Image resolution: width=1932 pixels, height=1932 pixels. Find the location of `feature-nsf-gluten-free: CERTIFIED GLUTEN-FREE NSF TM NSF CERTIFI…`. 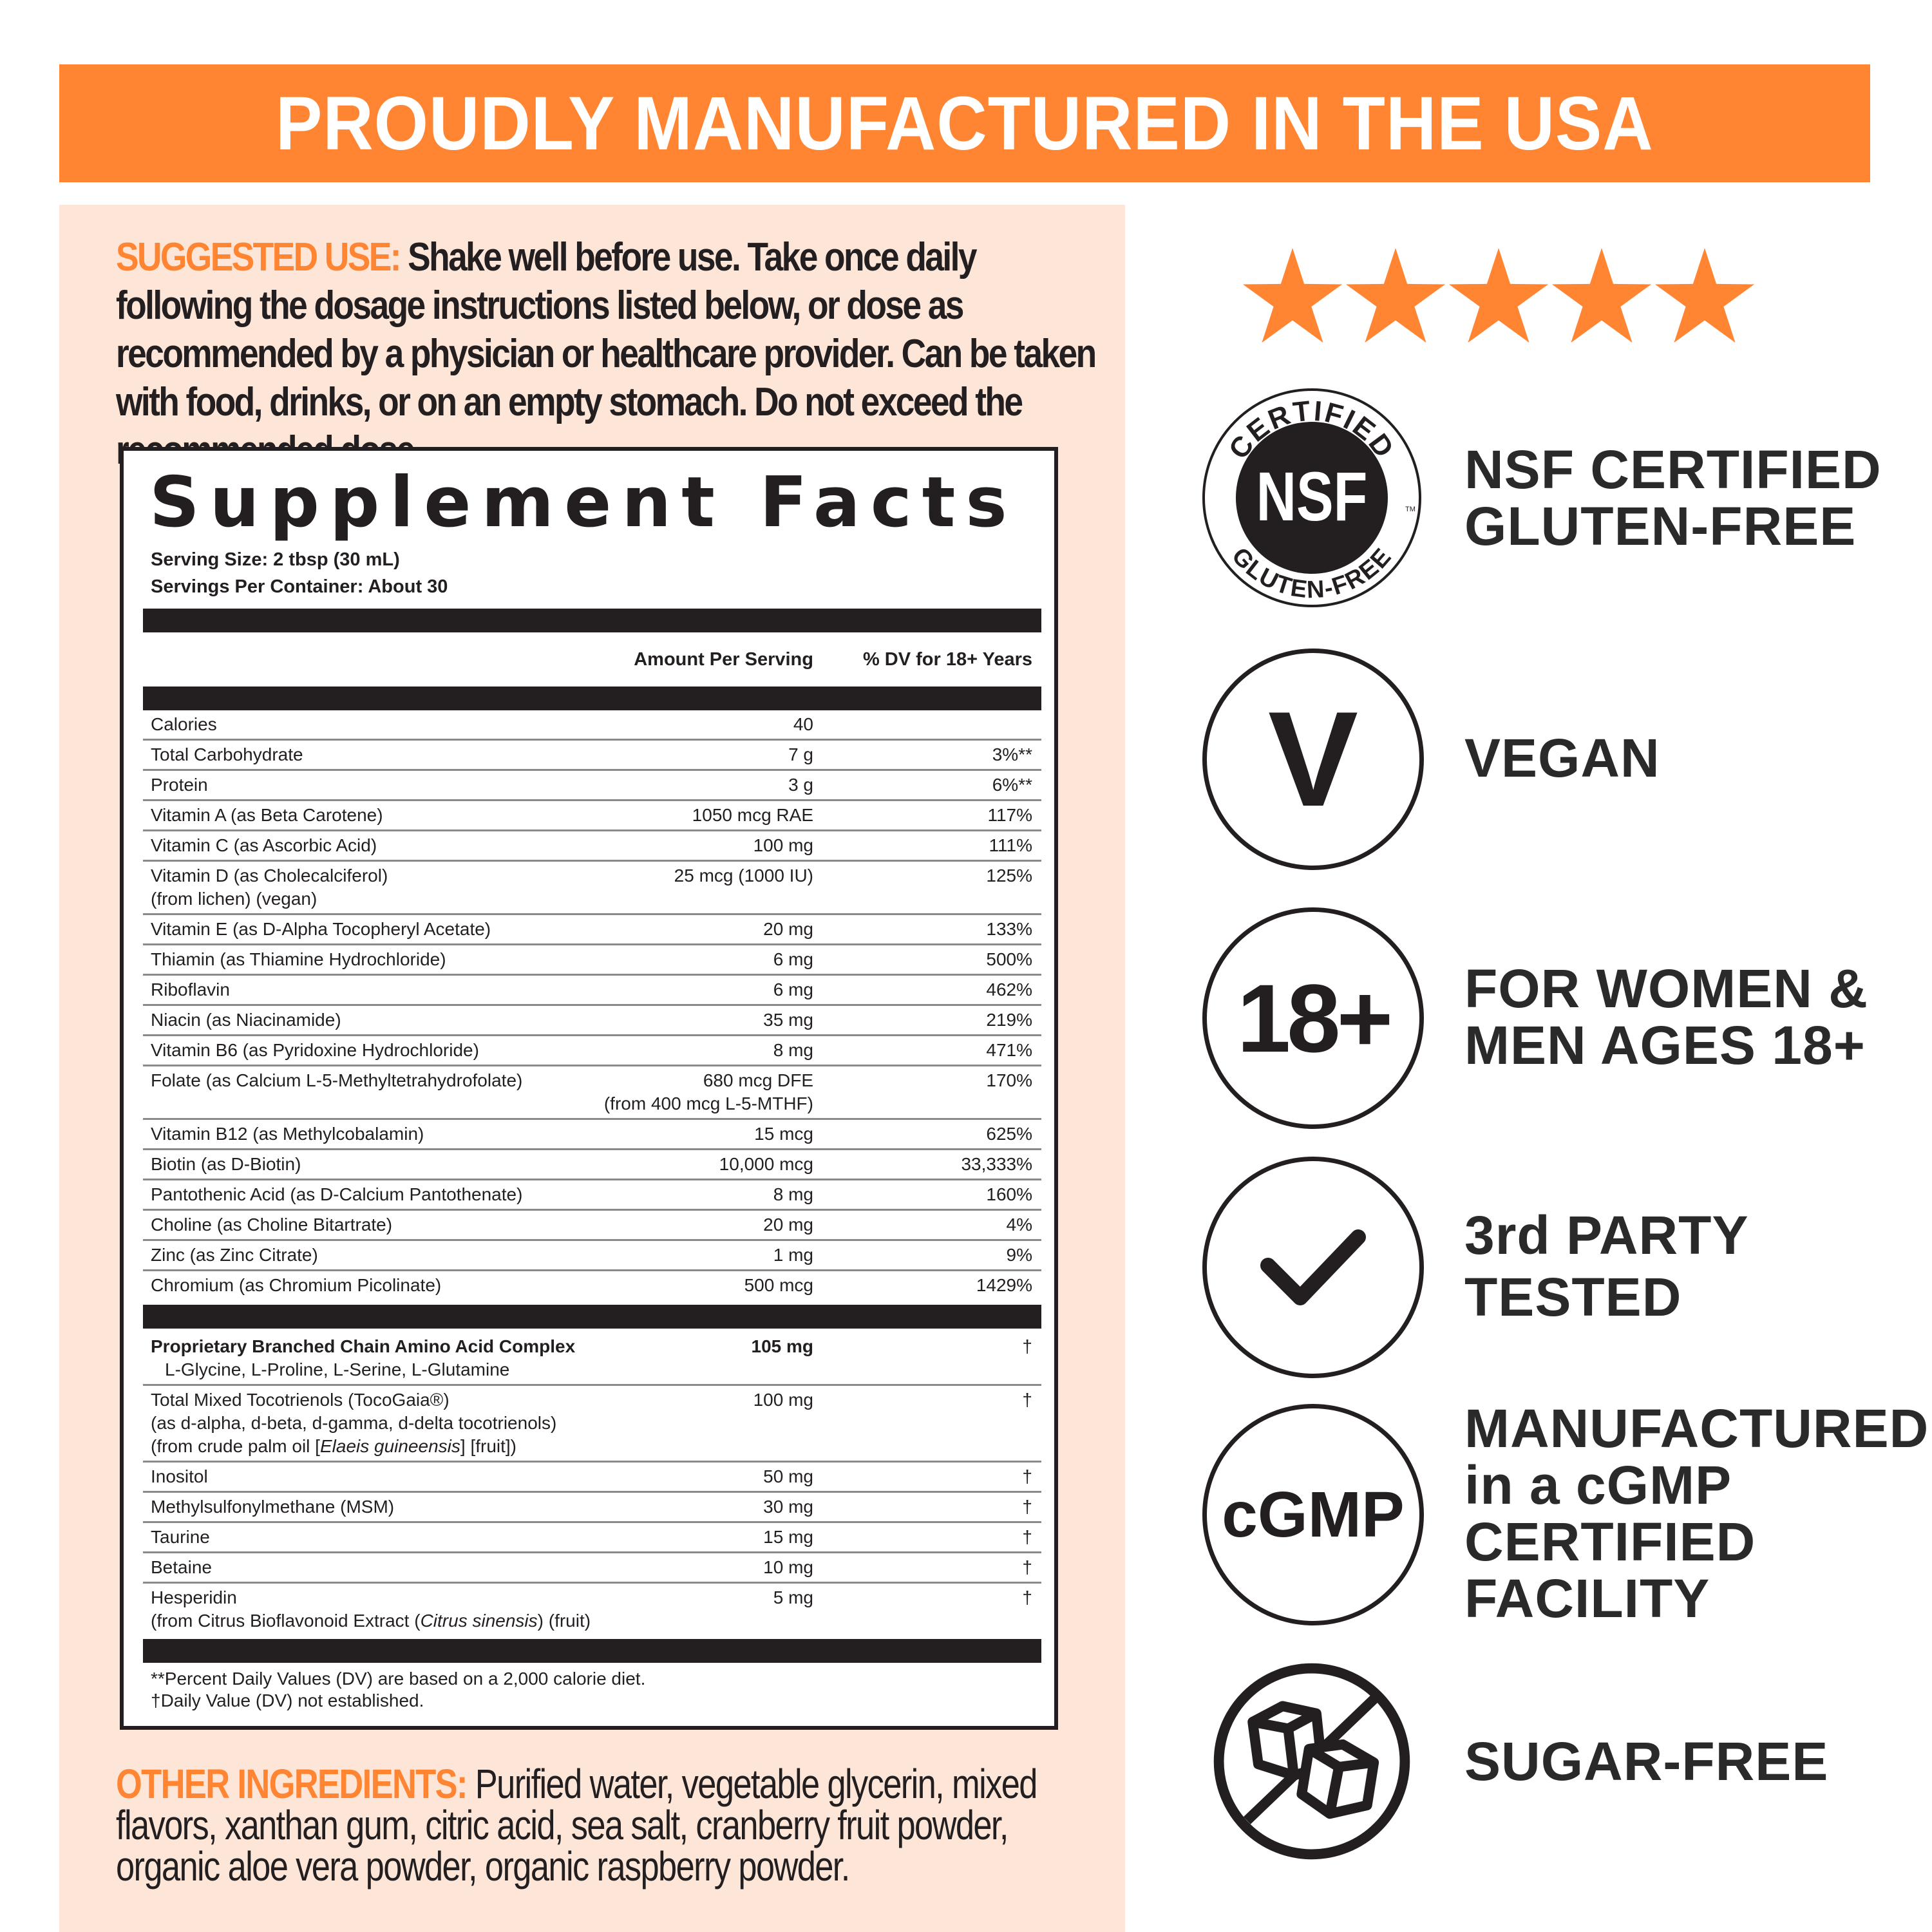

feature-nsf-gluten-free: CERTIFIED GLUTEN-FREE NSF TM NSF CERTIFI… is located at coordinates (1554, 498).